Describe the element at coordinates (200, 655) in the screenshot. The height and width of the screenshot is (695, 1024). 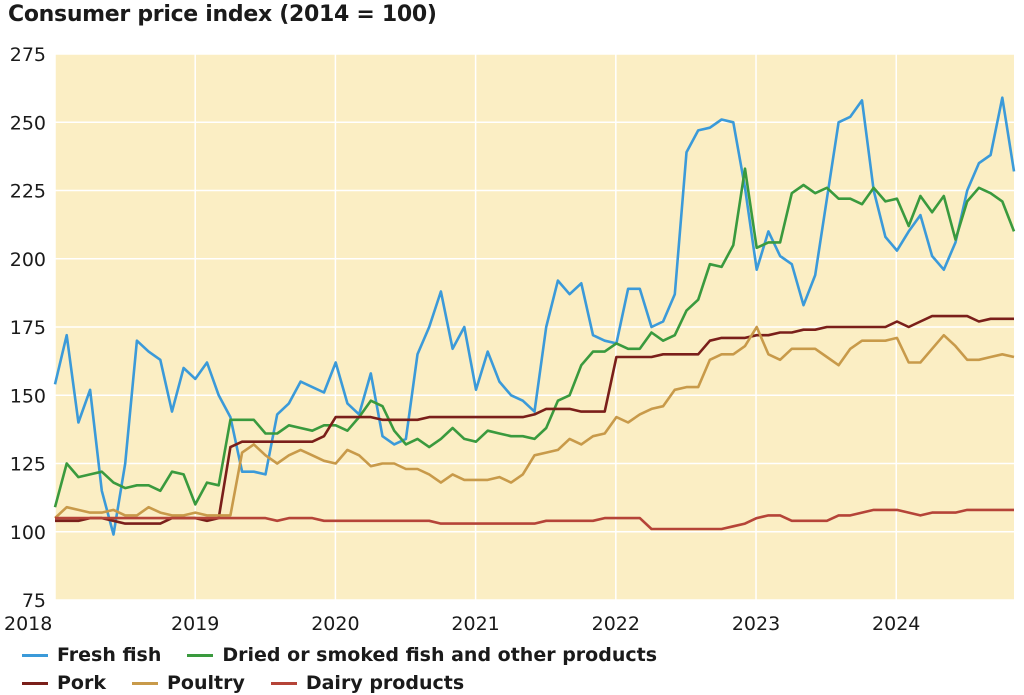
I see `legend-swatch-dried-smoked-fish` at that location.